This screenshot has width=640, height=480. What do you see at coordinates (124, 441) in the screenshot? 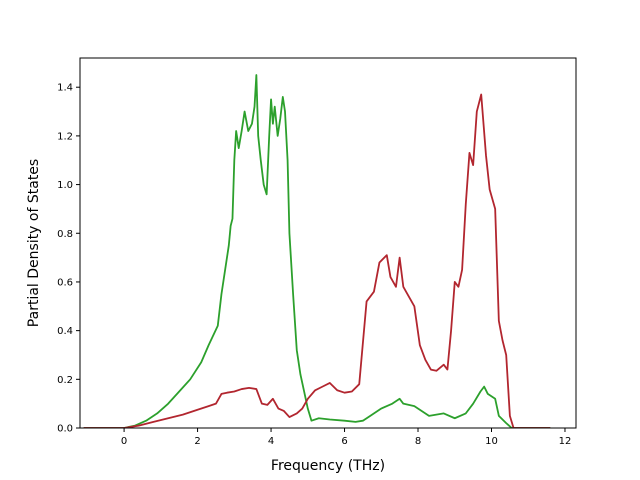
I see `x-tick-label: 0` at bounding box center [124, 441].